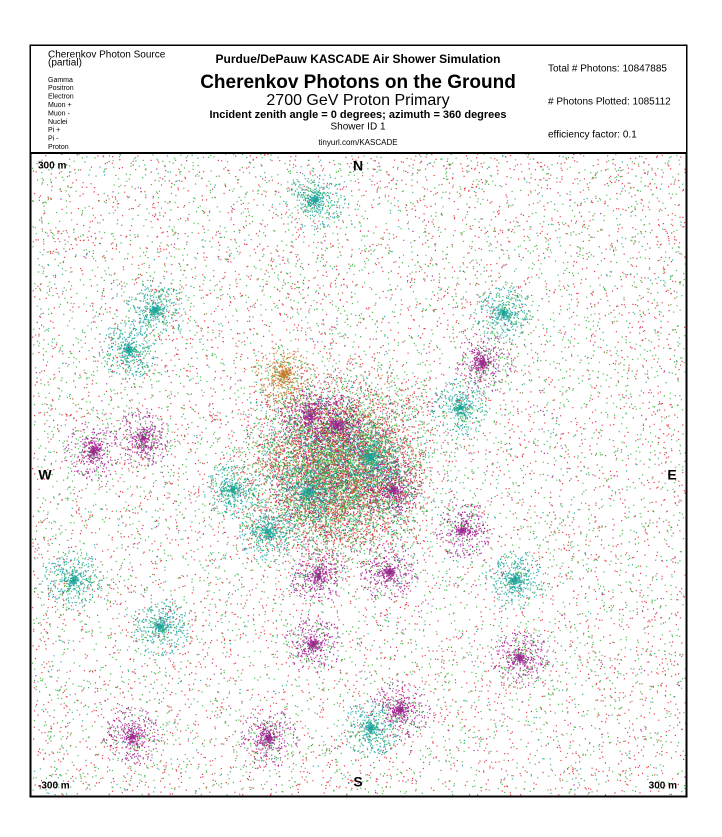 The width and height of the screenshot is (722, 837). I want to click on direction-label: E, so click(671, 475).